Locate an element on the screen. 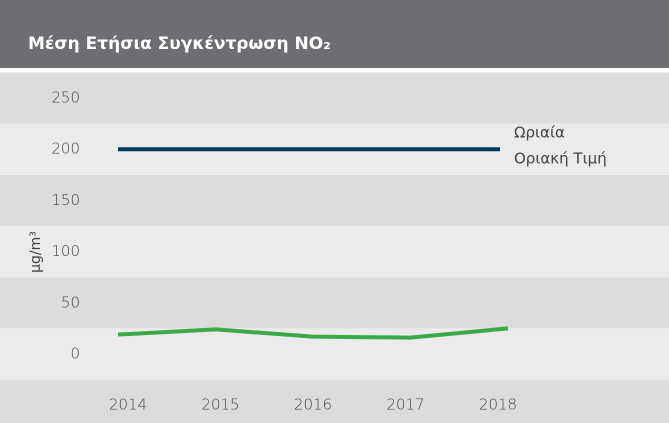 This screenshot has height=423, width=669. y-tick-label: 150 is located at coordinates (65, 200).